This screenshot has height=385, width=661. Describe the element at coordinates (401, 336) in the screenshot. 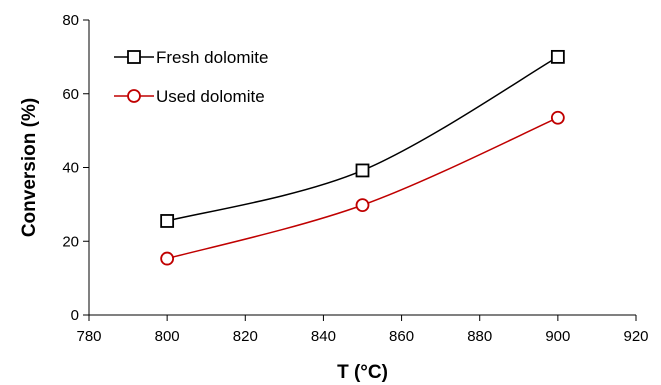

I see `x-tick-label: 860` at that location.